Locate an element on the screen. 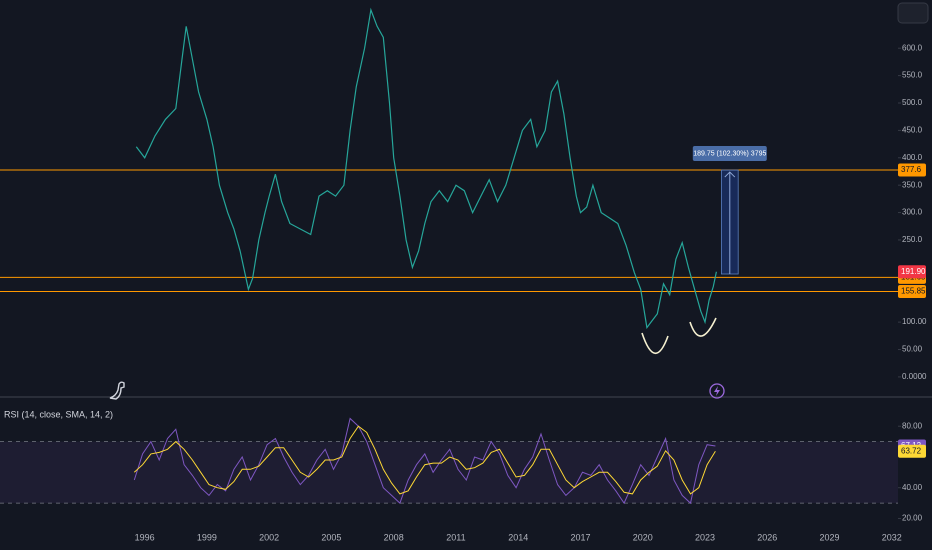  price-tag-label: 155.85 is located at coordinates (913, 291).